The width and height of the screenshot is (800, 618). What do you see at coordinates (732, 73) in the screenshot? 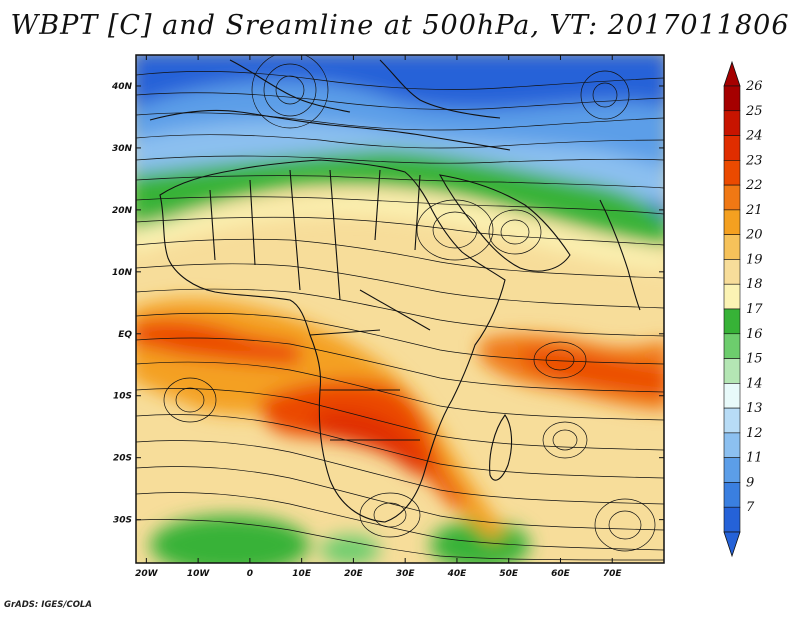
I see `colorbar-top-triangle` at bounding box center [732, 73].